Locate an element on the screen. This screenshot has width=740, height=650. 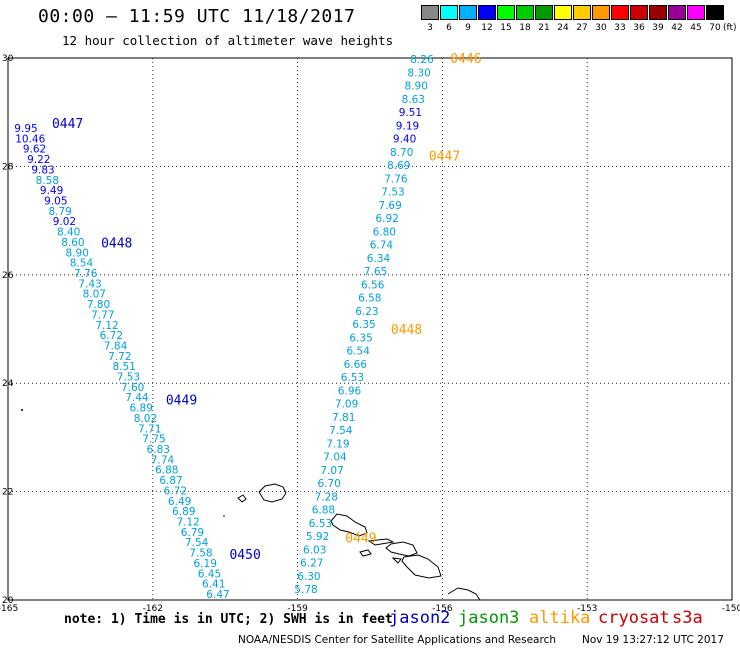
colorbar-label: 42 is located at coordinates (677, 28).